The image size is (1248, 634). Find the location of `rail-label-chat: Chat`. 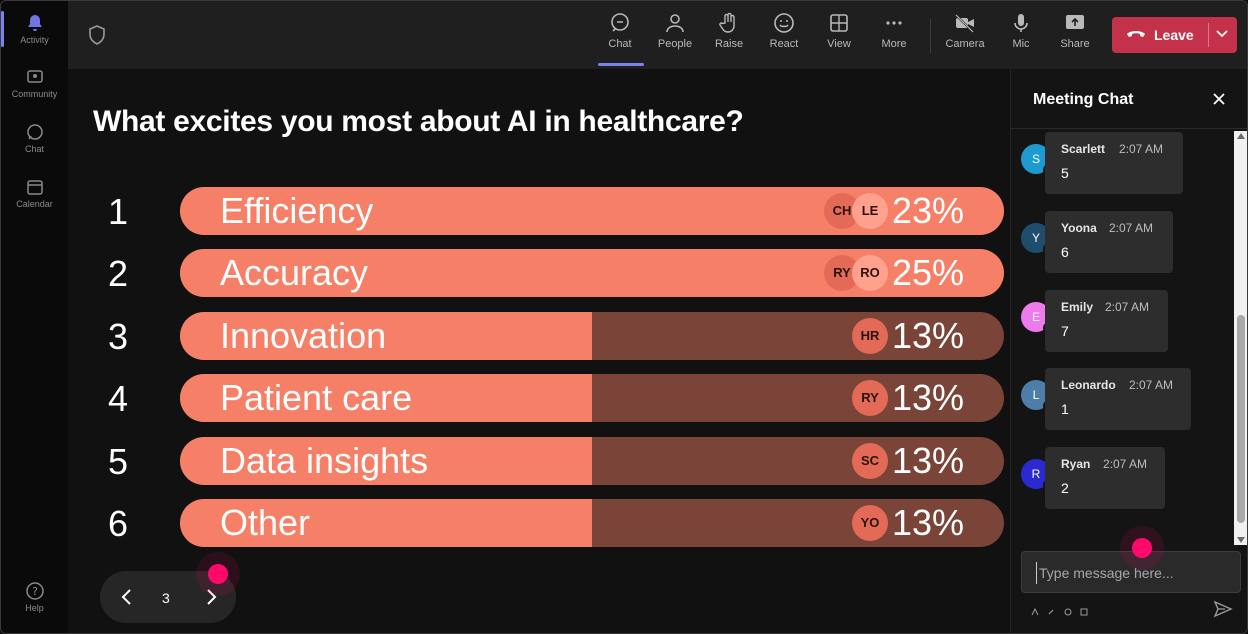

rail-label-chat: Chat is located at coordinates (34, 149).